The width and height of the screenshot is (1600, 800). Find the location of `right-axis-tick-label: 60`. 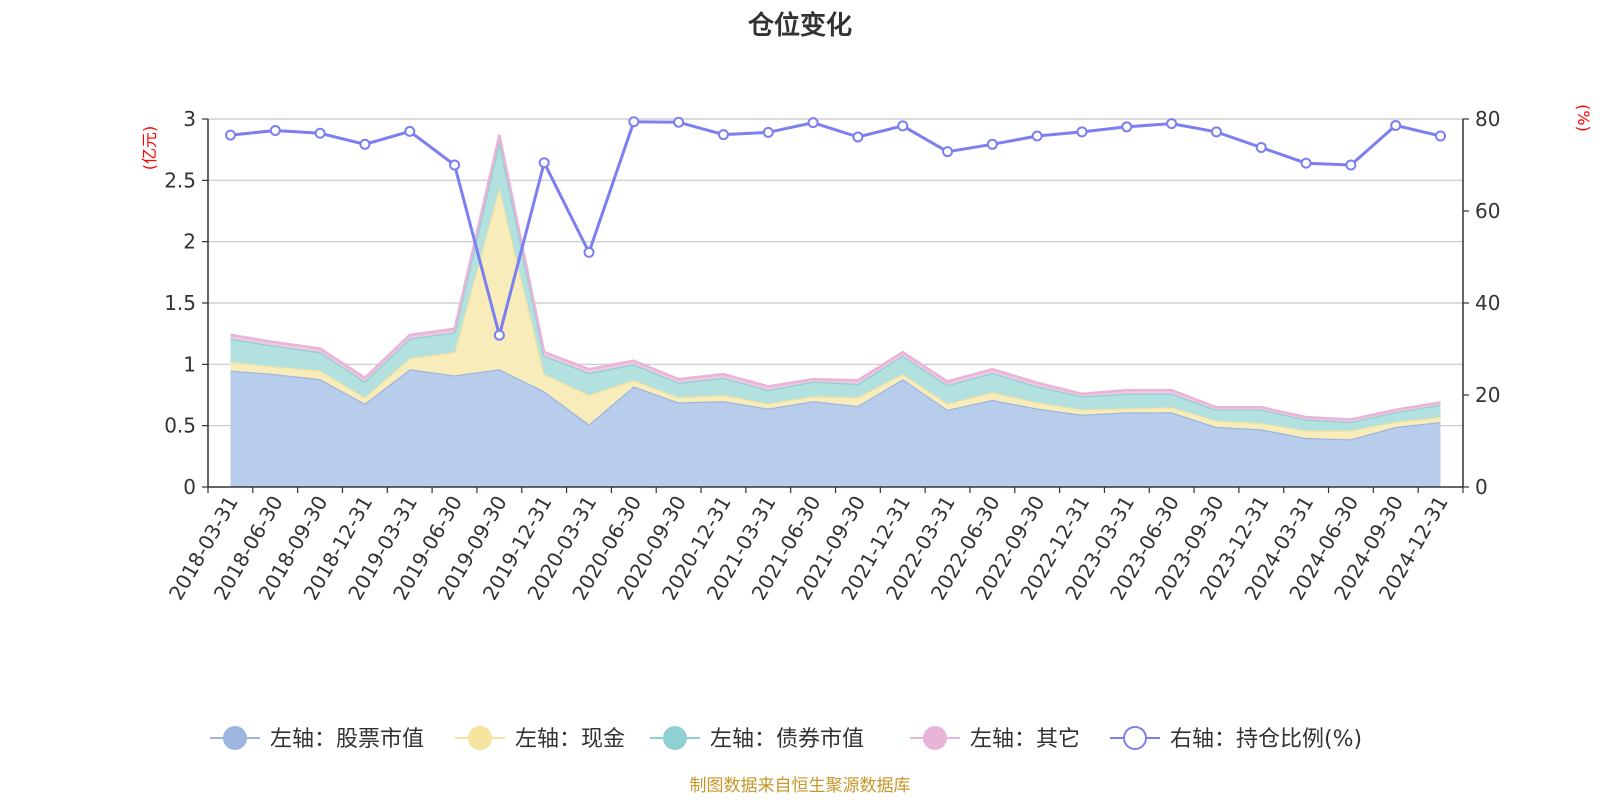

right-axis-tick-label: 60 is located at coordinates (1487, 211).